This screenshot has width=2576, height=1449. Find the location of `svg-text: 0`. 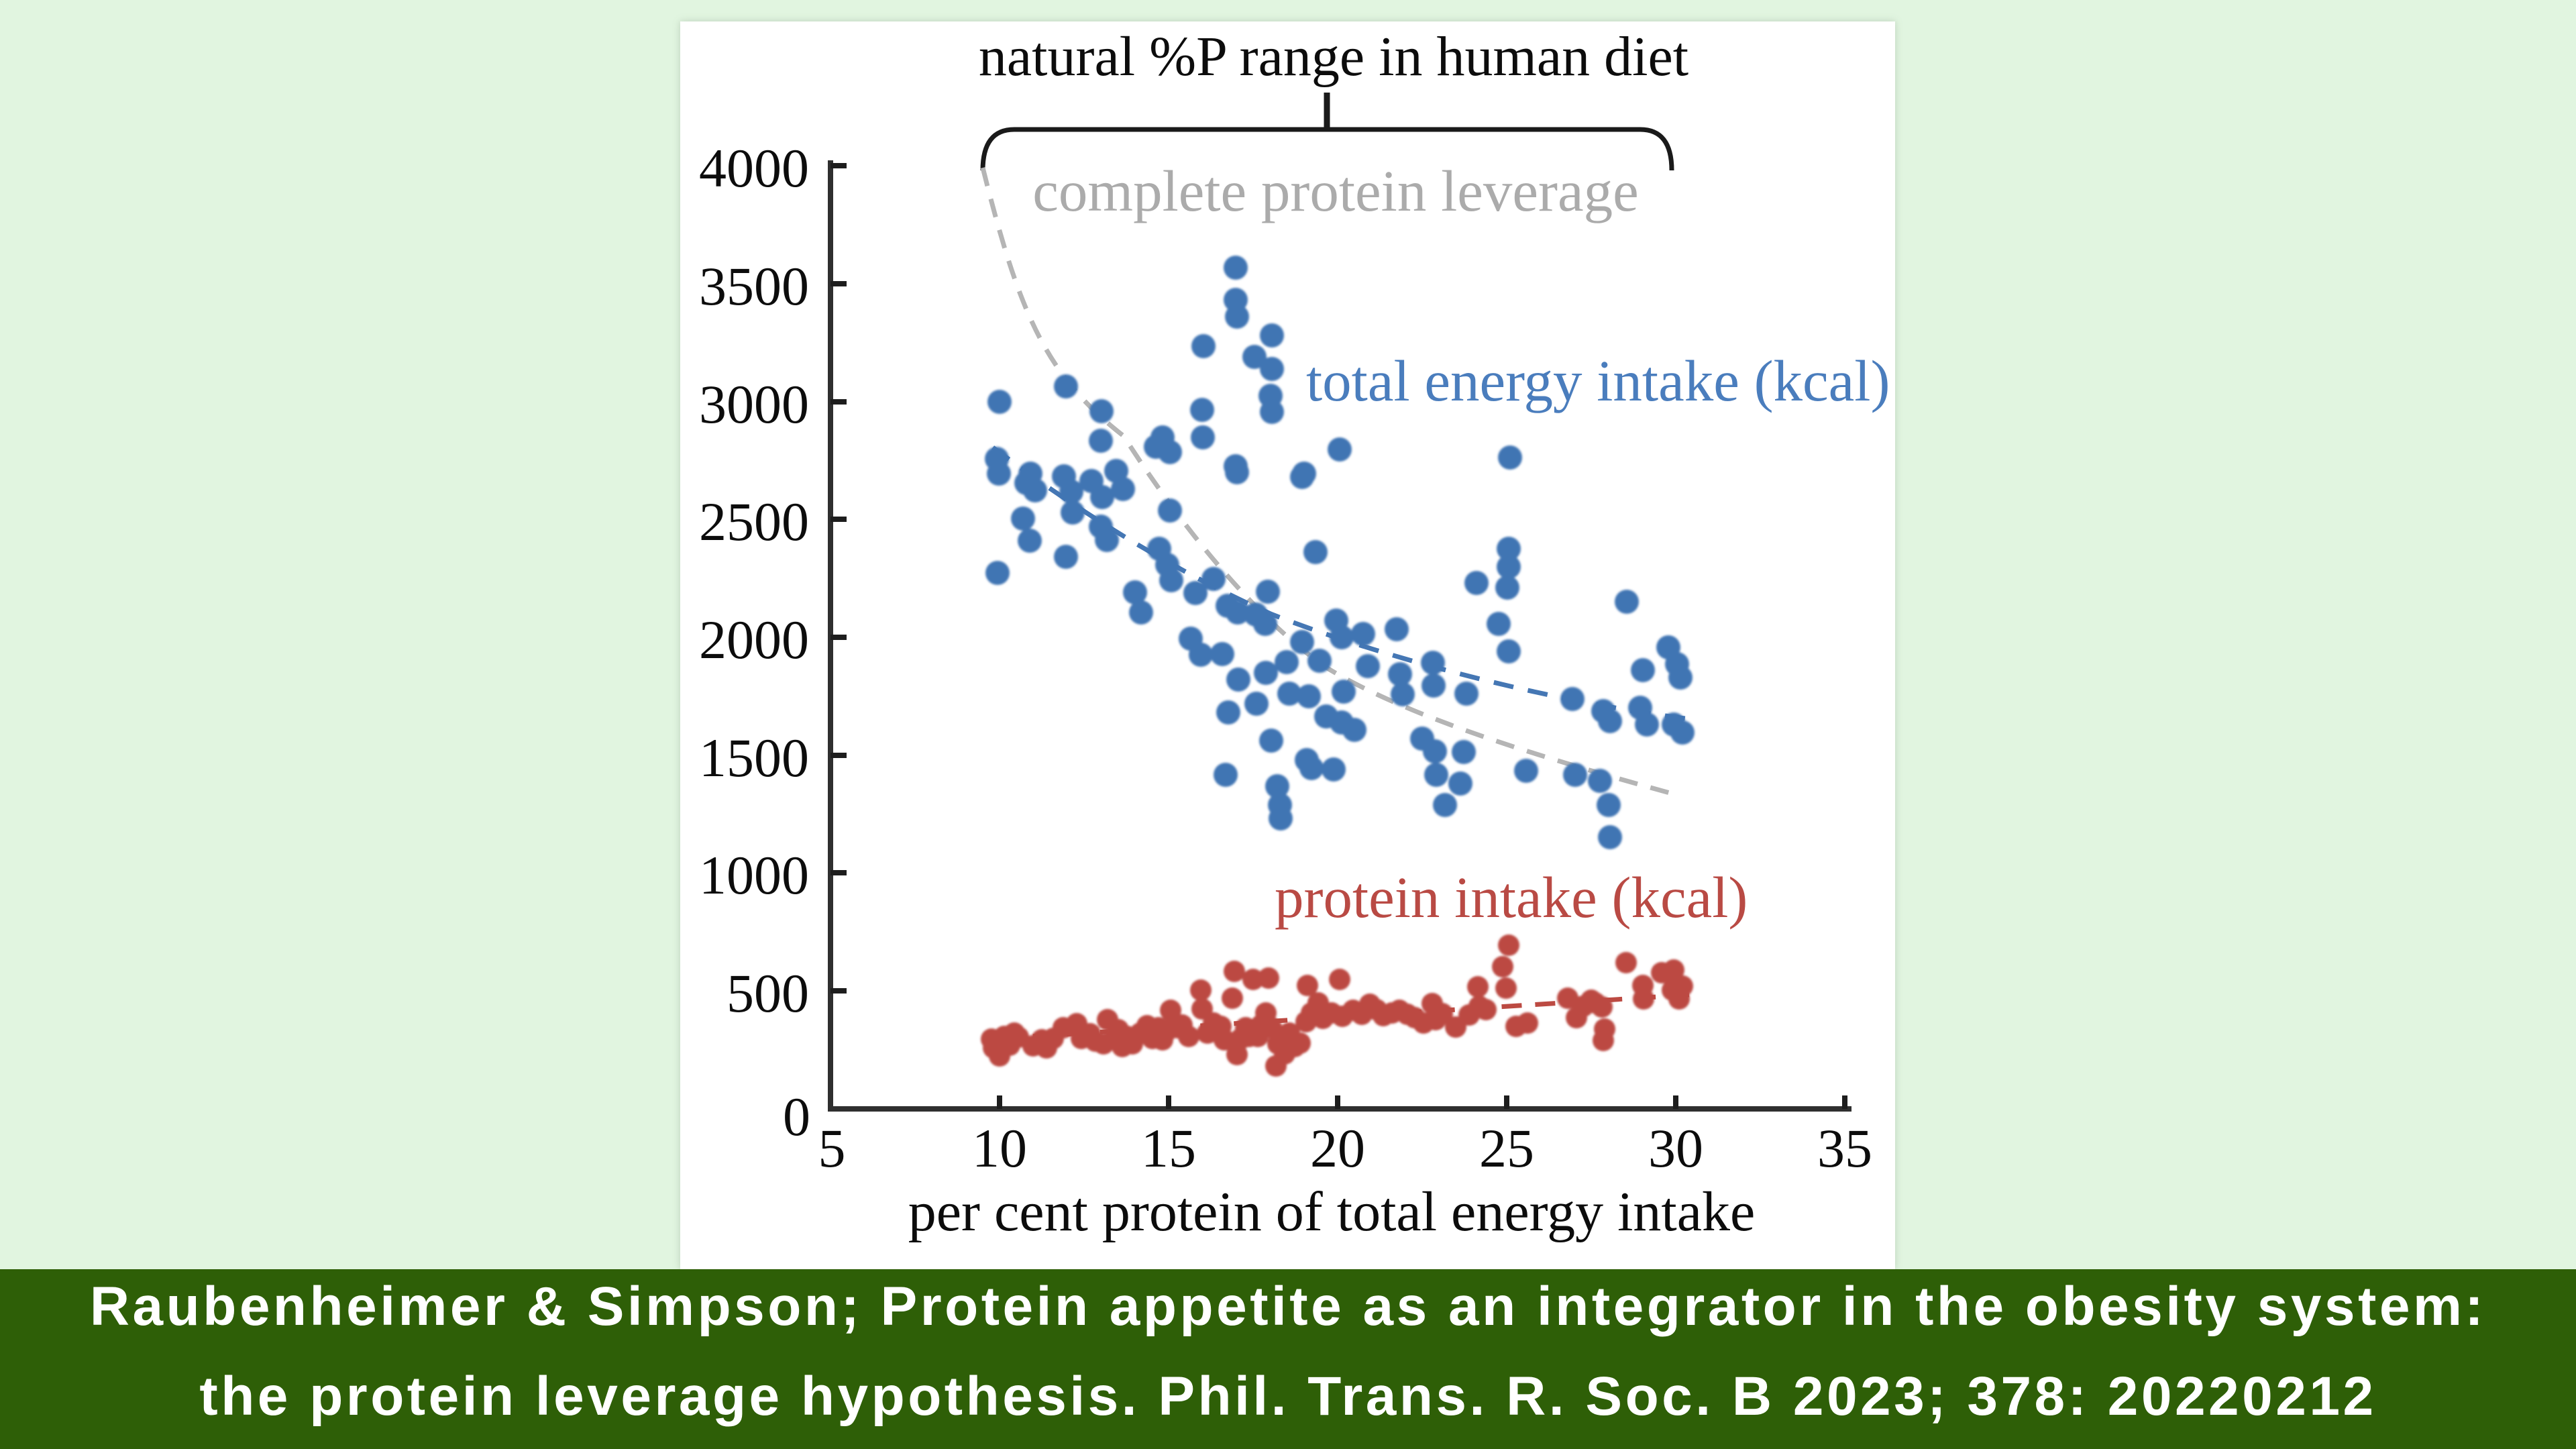

svg-text: 0 is located at coordinates (796, 1116).